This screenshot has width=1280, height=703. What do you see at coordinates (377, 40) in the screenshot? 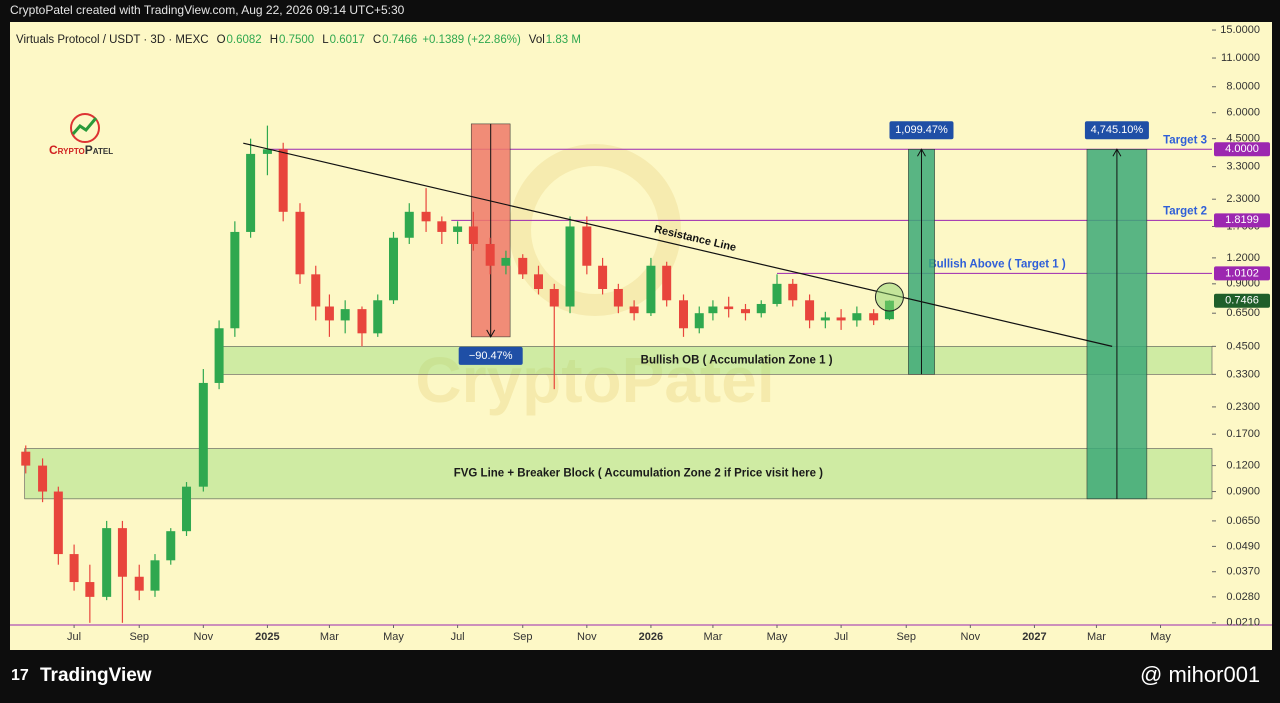
I see `ohlc-label: C` at bounding box center [377, 40].